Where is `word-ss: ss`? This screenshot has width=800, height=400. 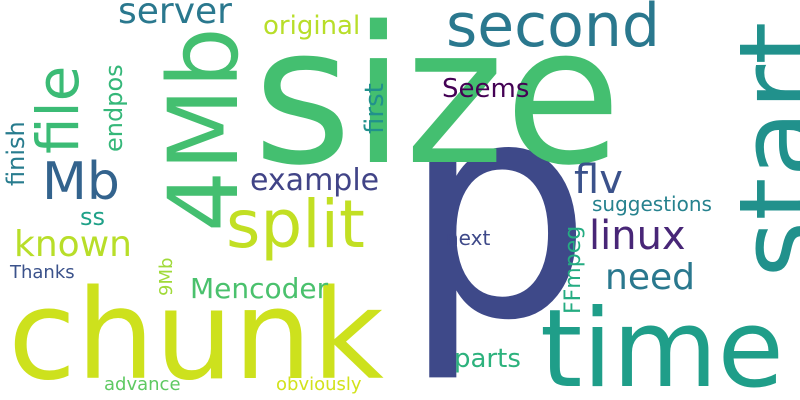
word-ss: ss is located at coordinates (93, 217).